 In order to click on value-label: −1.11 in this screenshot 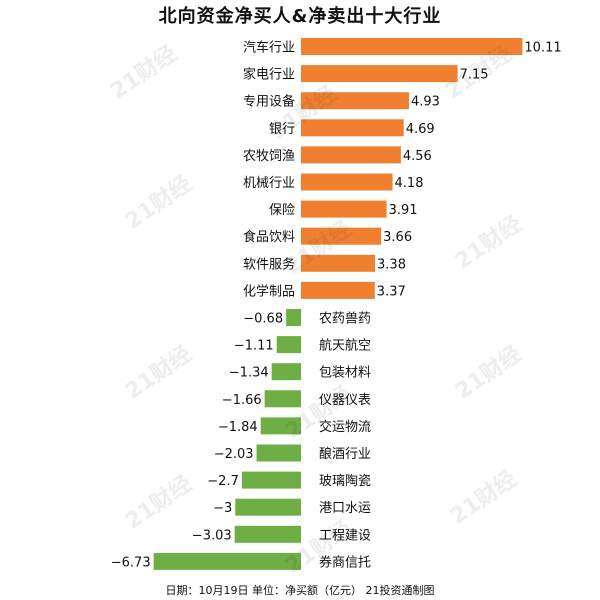, I will do `click(254, 346)`.